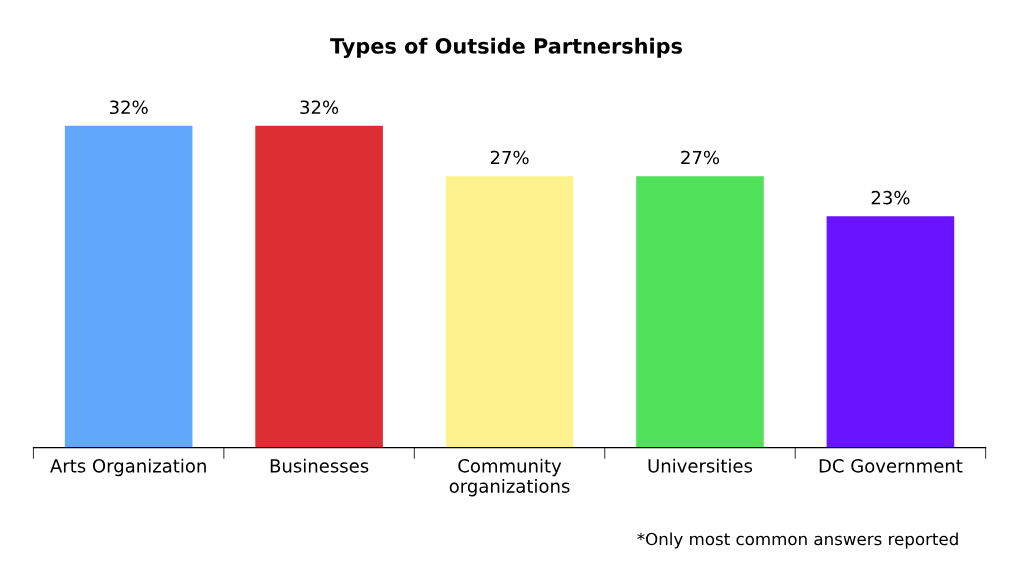 This screenshot has width=1013, height=563. Describe the element at coordinates (319, 465) in the screenshot. I see `x-tick-label: Businesses` at that location.